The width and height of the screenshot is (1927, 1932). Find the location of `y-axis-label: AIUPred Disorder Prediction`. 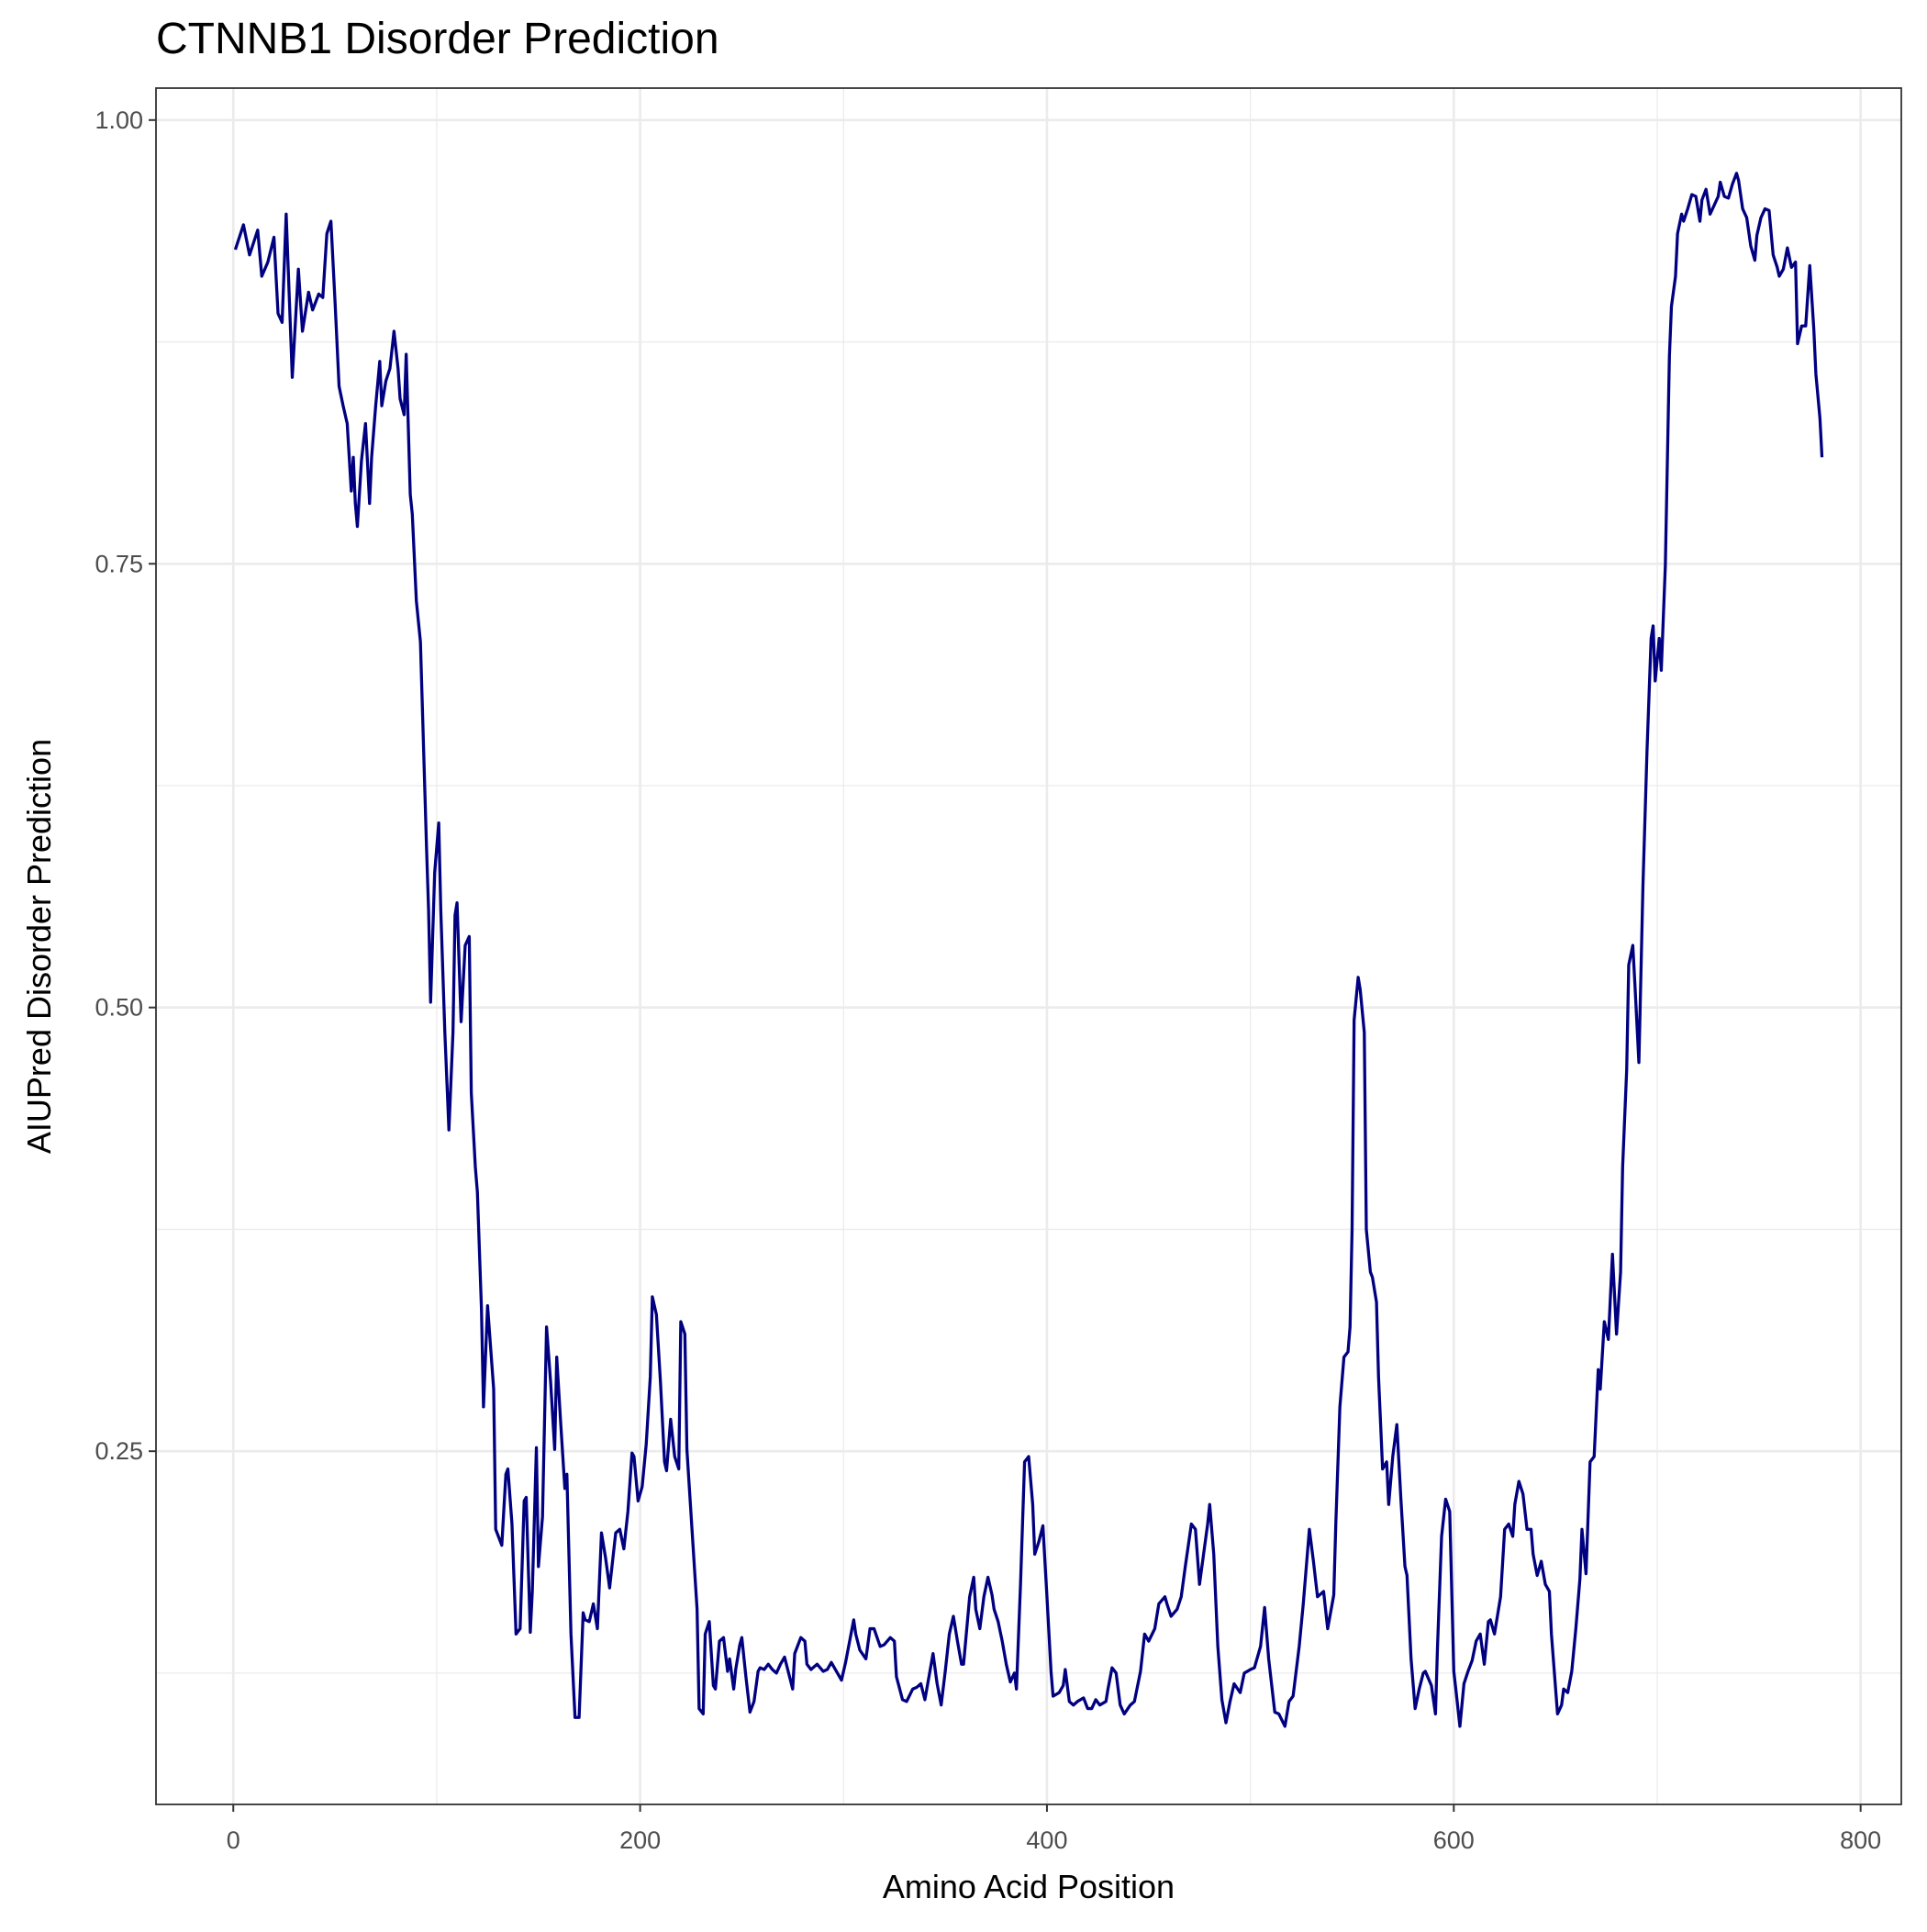

y-axis-label: AIUPred Disorder Prediction is located at coordinates (39, 946).